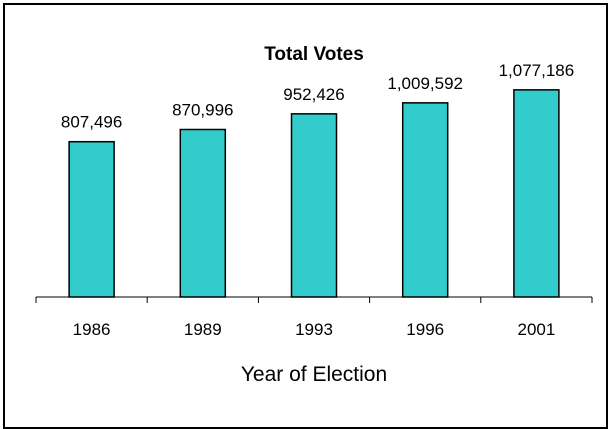 This screenshot has height=429, width=614. Describe the element at coordinates (536, 329) in the screenshot. I see `x-tick-label-2001: 2001` at that location.